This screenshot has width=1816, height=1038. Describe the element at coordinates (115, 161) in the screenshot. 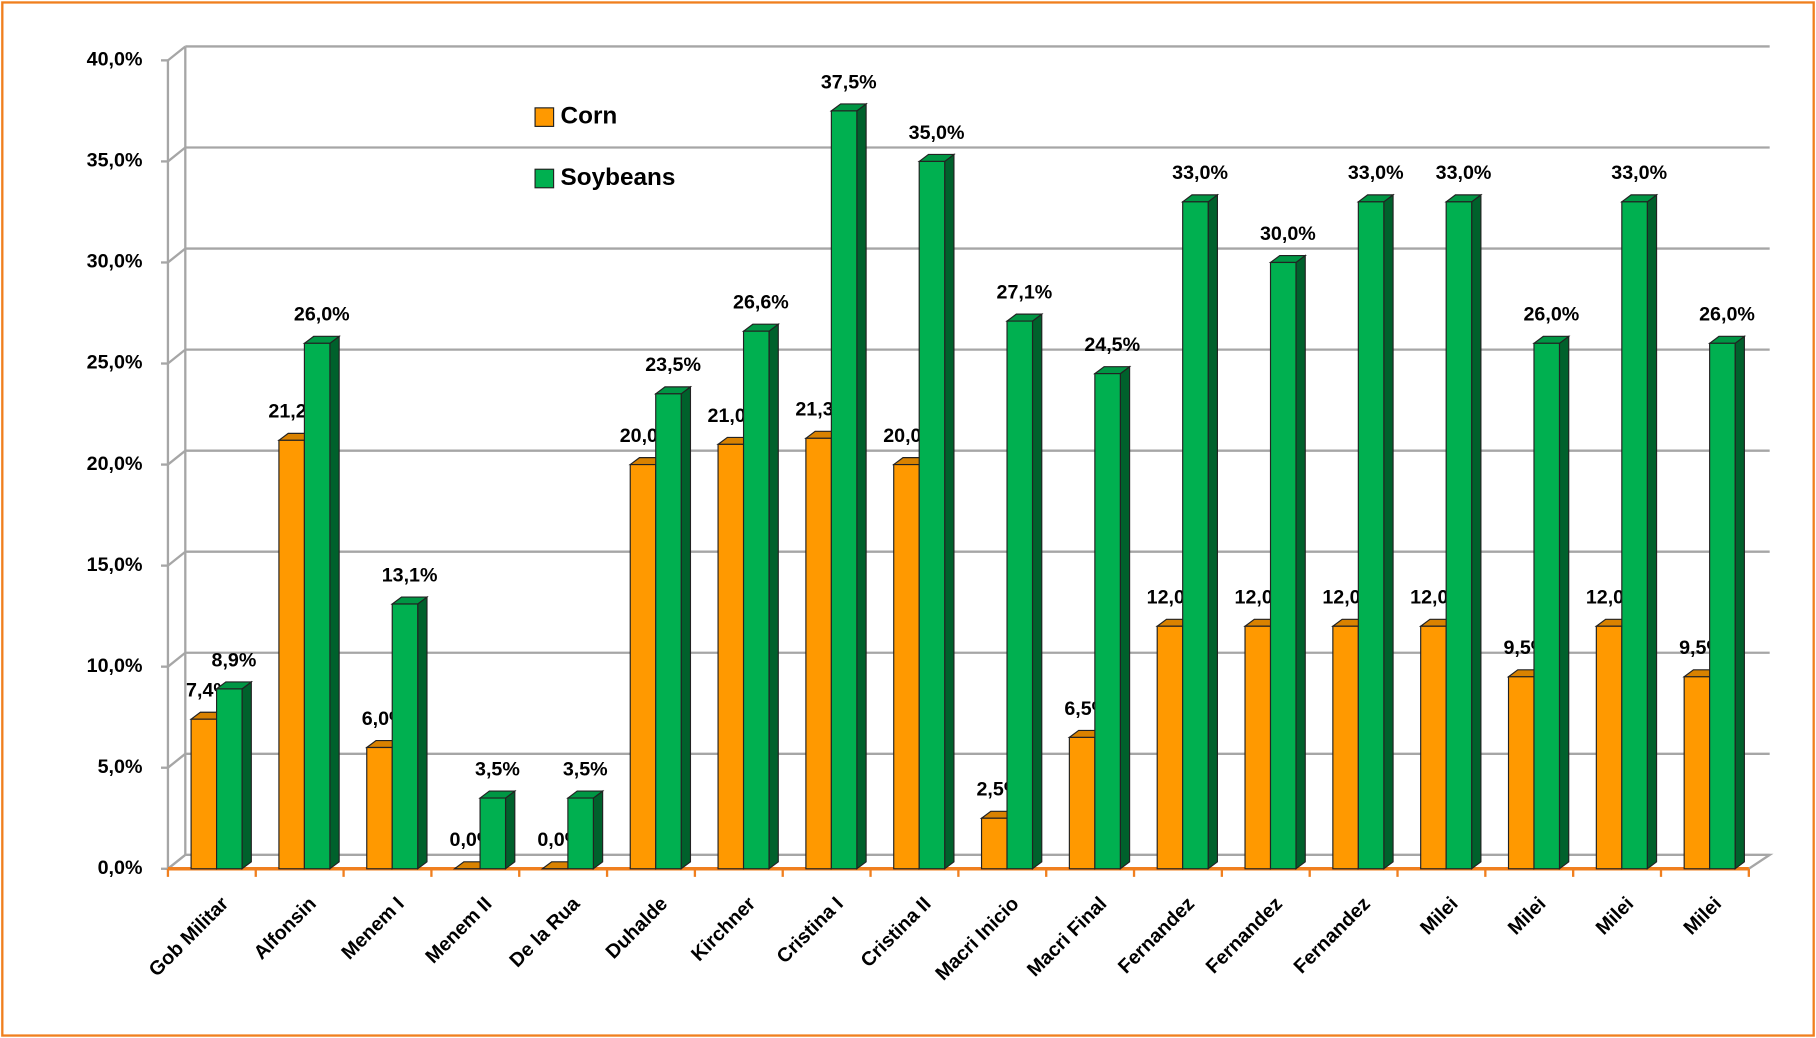

I see `y-tick-label: 35,0%` at that location.